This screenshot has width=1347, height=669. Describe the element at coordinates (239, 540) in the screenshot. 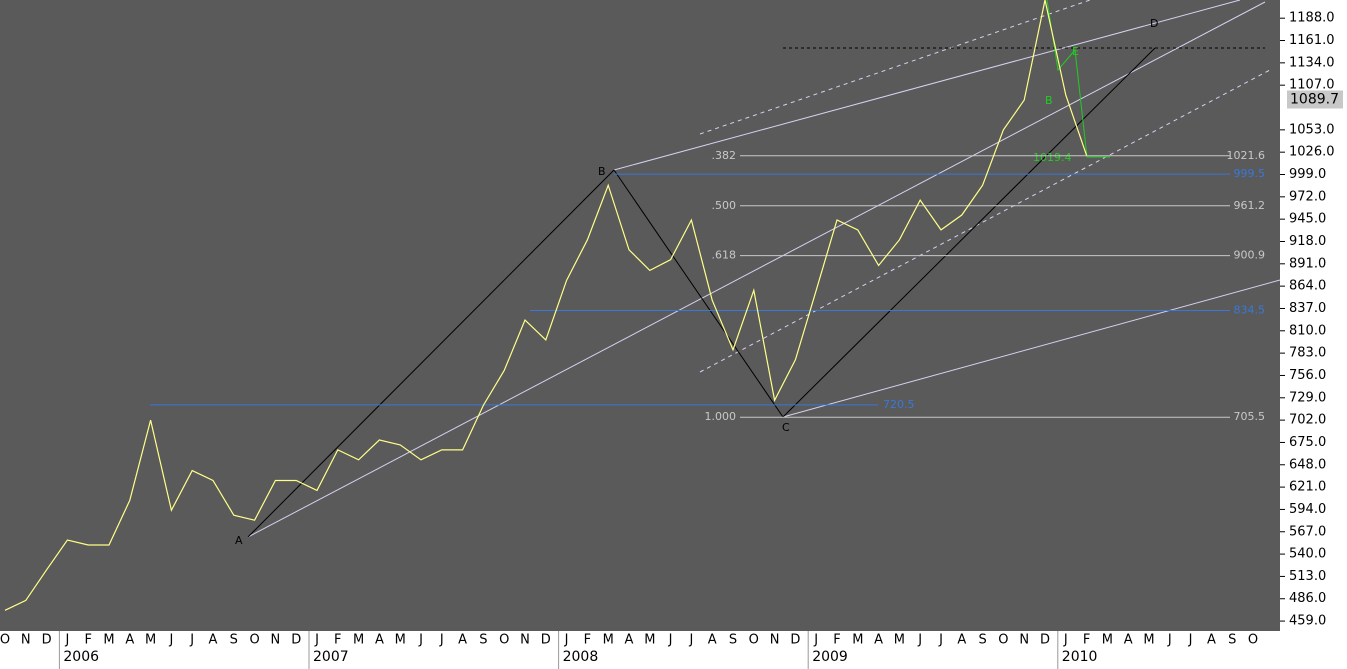

I see `annotation: A` at that location.